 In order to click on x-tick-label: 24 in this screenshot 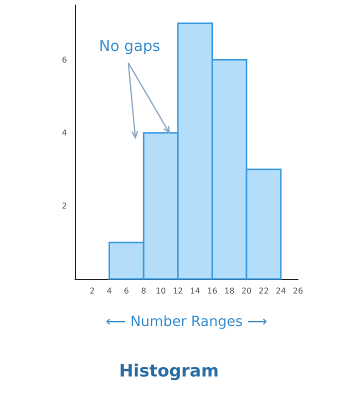, I will do `click(281, 291)`.